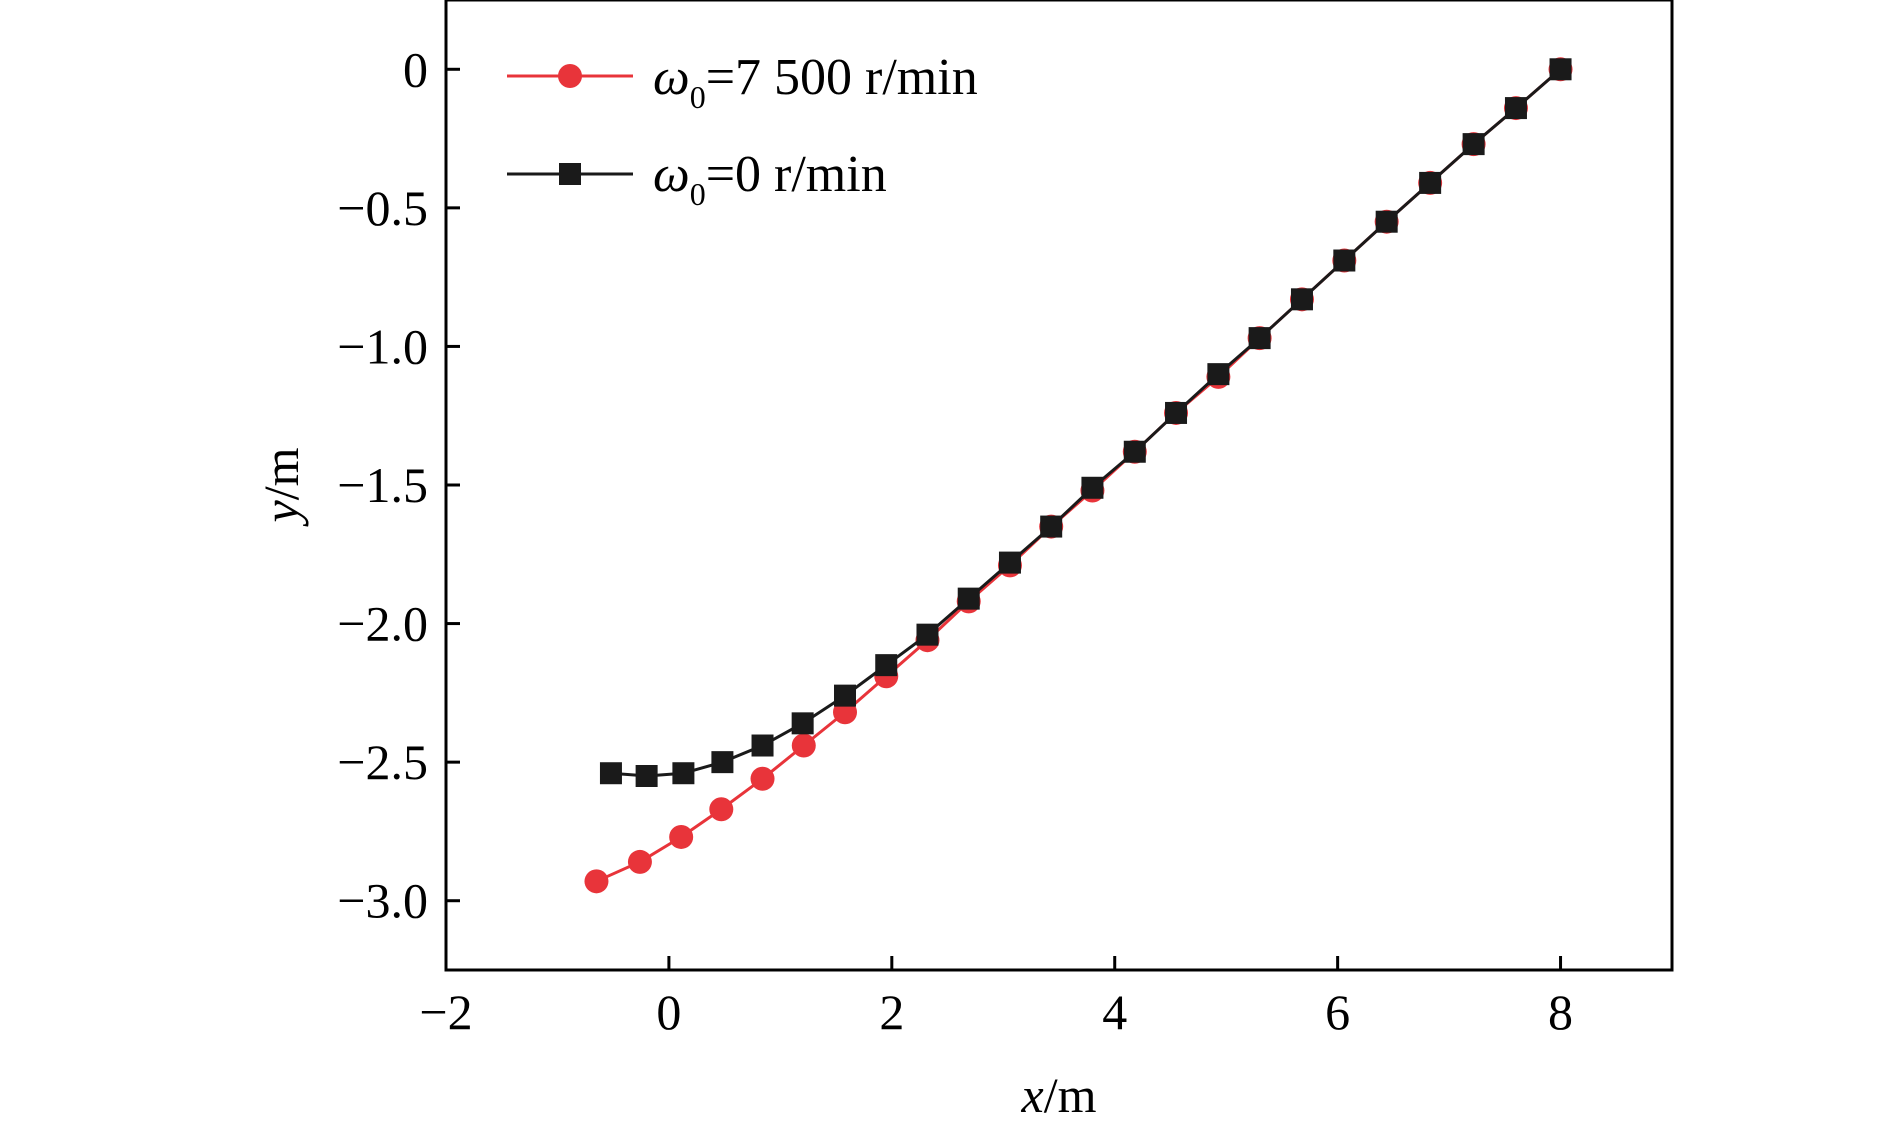  I want to click on x-axis-title: x/m, so click(1059, 1095).